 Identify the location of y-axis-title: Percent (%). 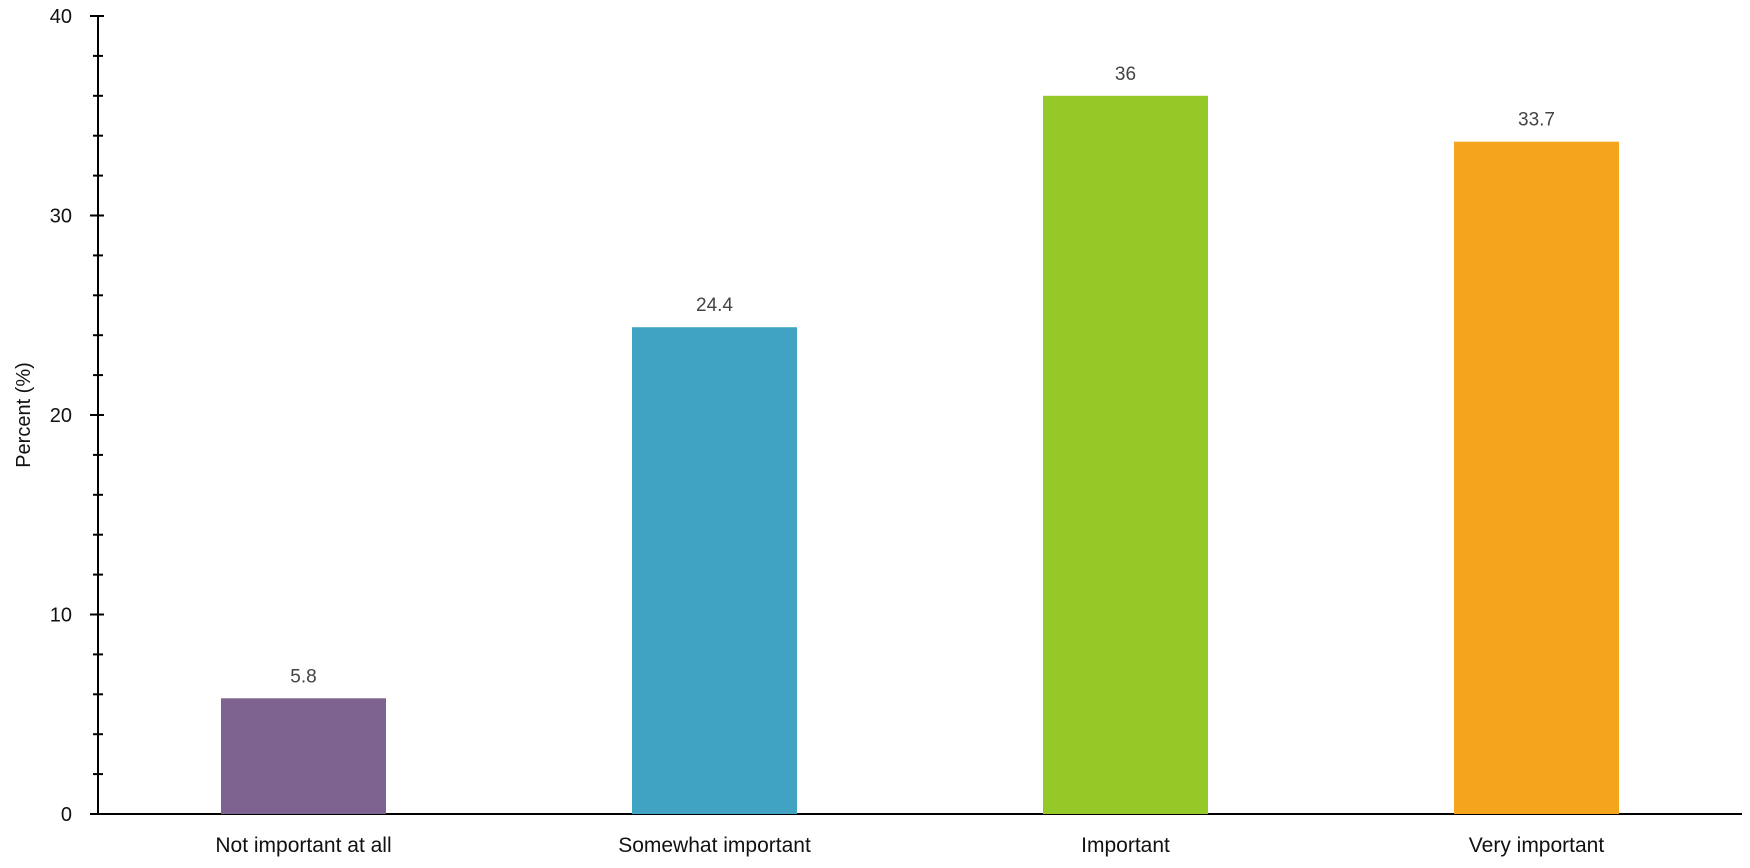
(24, 415).